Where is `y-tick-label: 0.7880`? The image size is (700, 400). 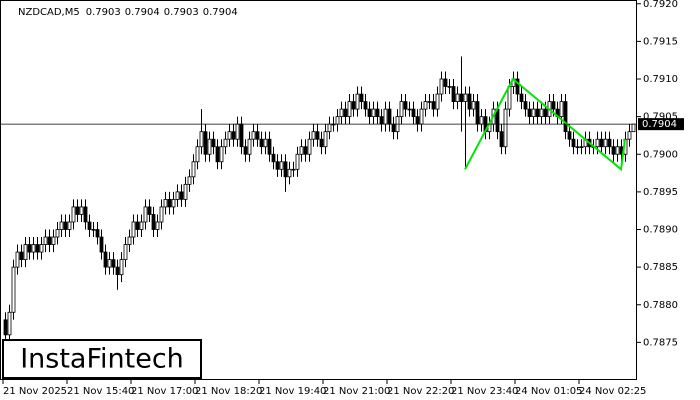 y-tick-label: 0.7880 is located at coordinates (660, 305).